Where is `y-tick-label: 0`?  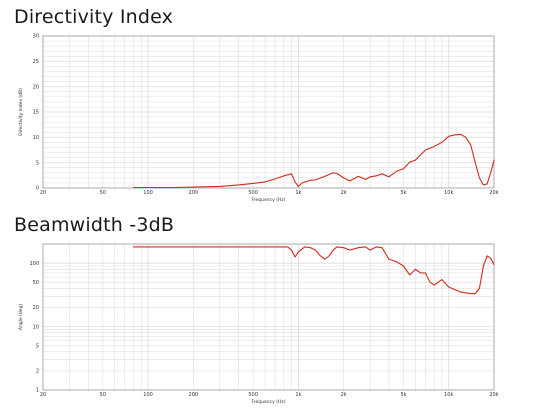
y-tick-label: 0 is located at coordinates (37, 189).